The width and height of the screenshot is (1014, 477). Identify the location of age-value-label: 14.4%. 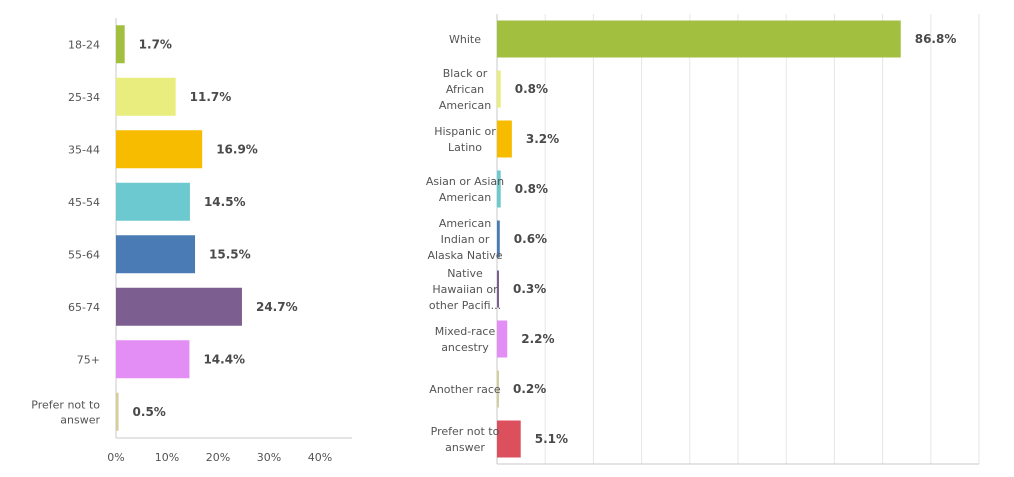
(224, 359).